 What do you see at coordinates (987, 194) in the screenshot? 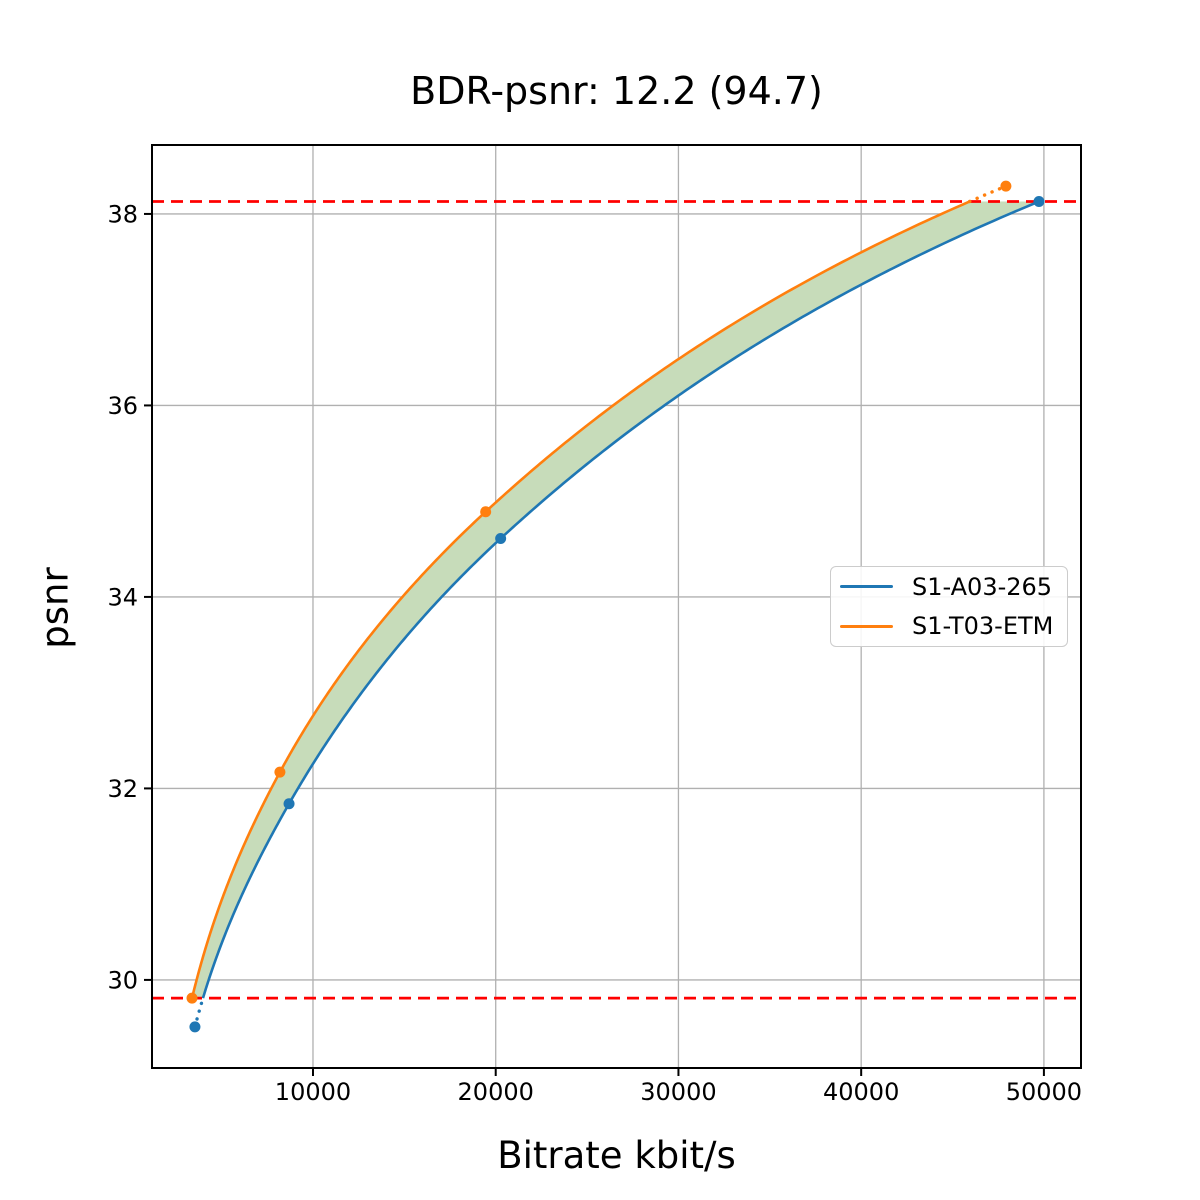
I see `curve-dotted-S1-T03-ETM` at bounding box center [987, 194].